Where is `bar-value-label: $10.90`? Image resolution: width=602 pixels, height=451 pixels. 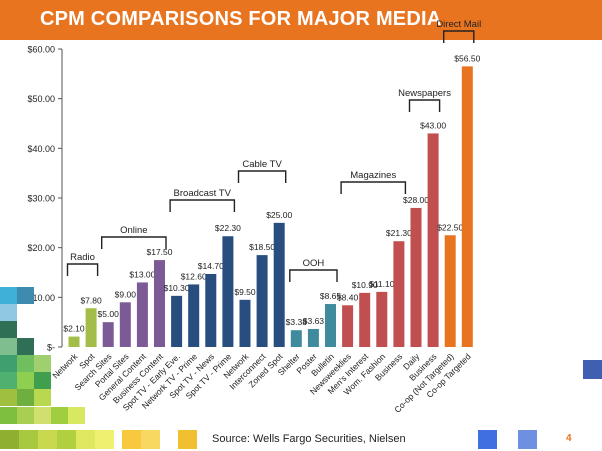
bar-value-label: $10.90 is located at coordinates (365, 285).